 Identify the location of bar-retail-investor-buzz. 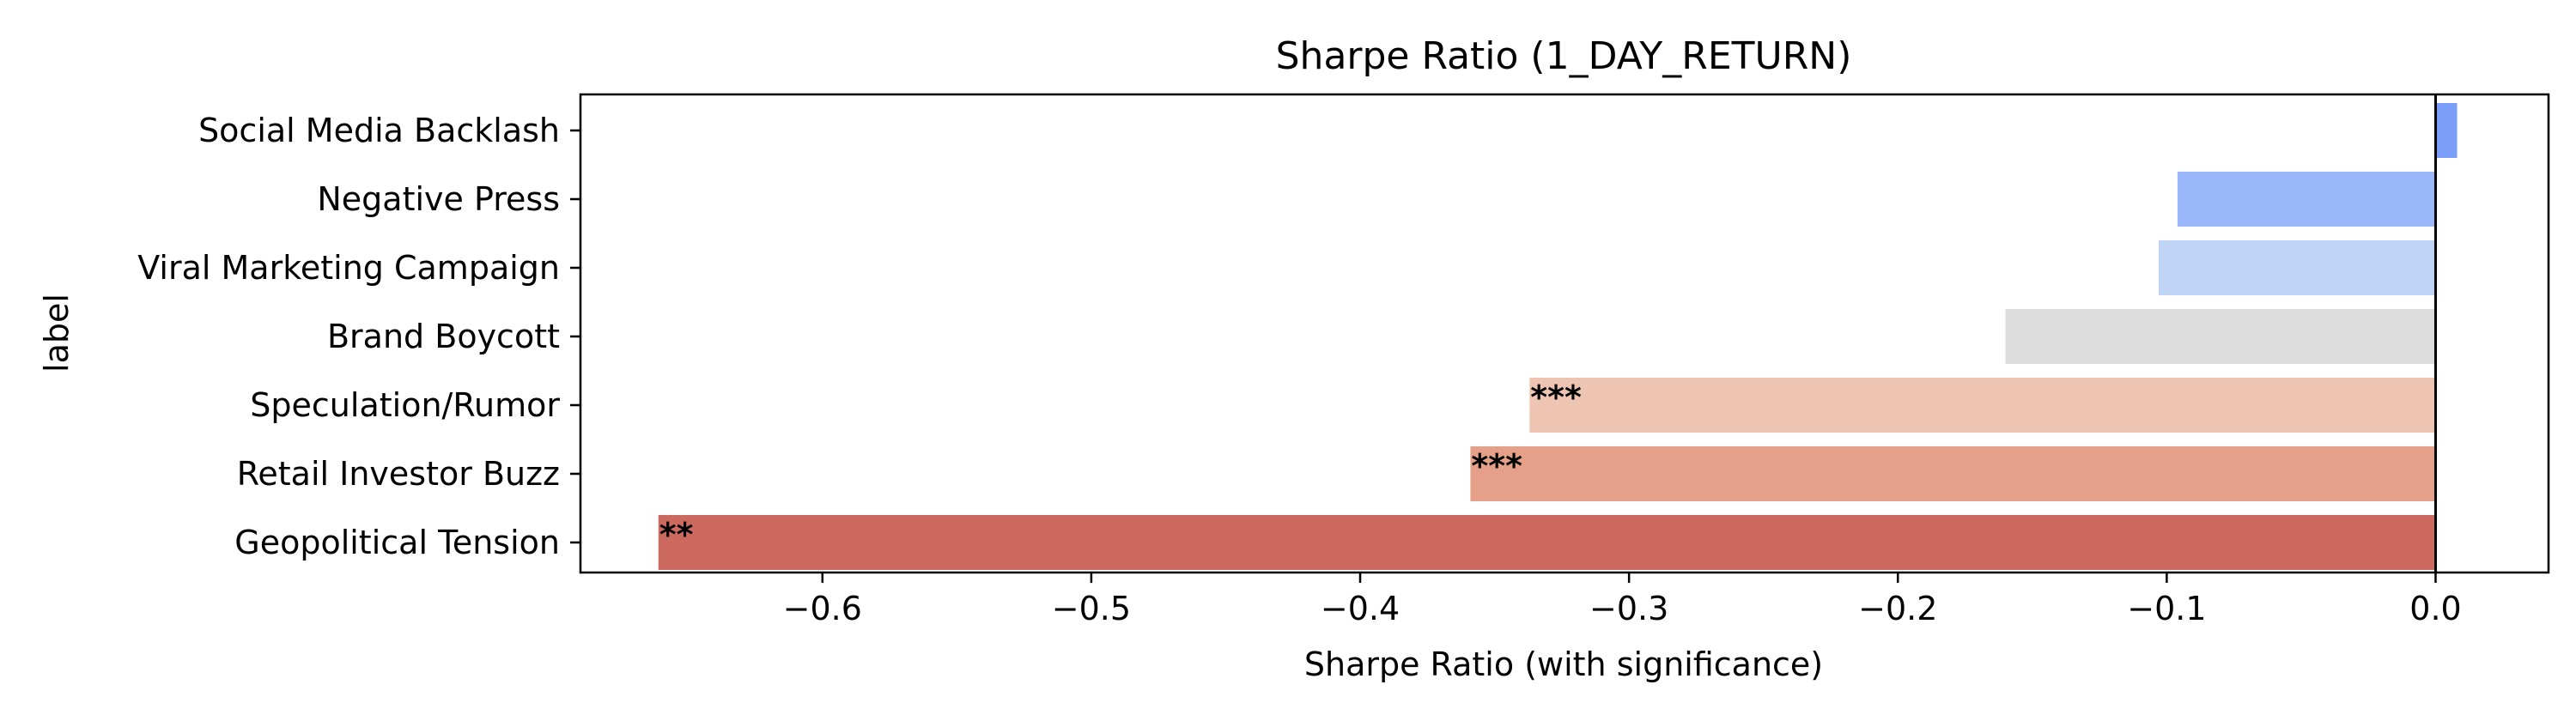
(1953, 473).